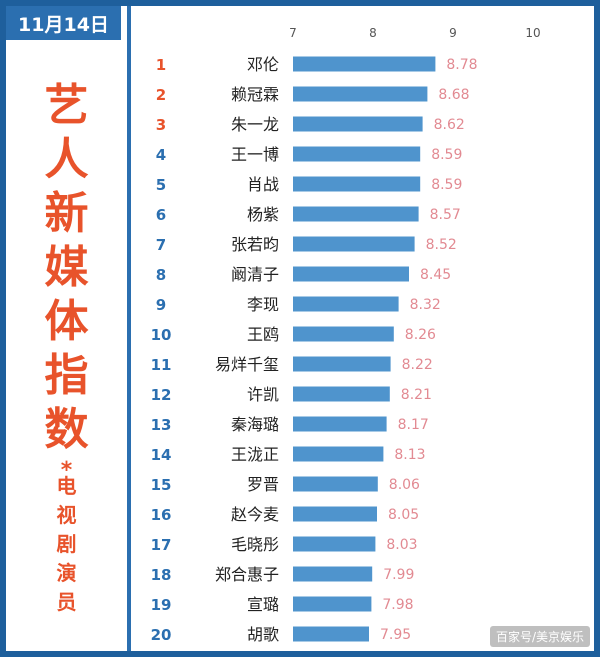 The image size is (600, 657). I want to click on vertical-title: 艺人新媒体指数 *, so click(66, 281).